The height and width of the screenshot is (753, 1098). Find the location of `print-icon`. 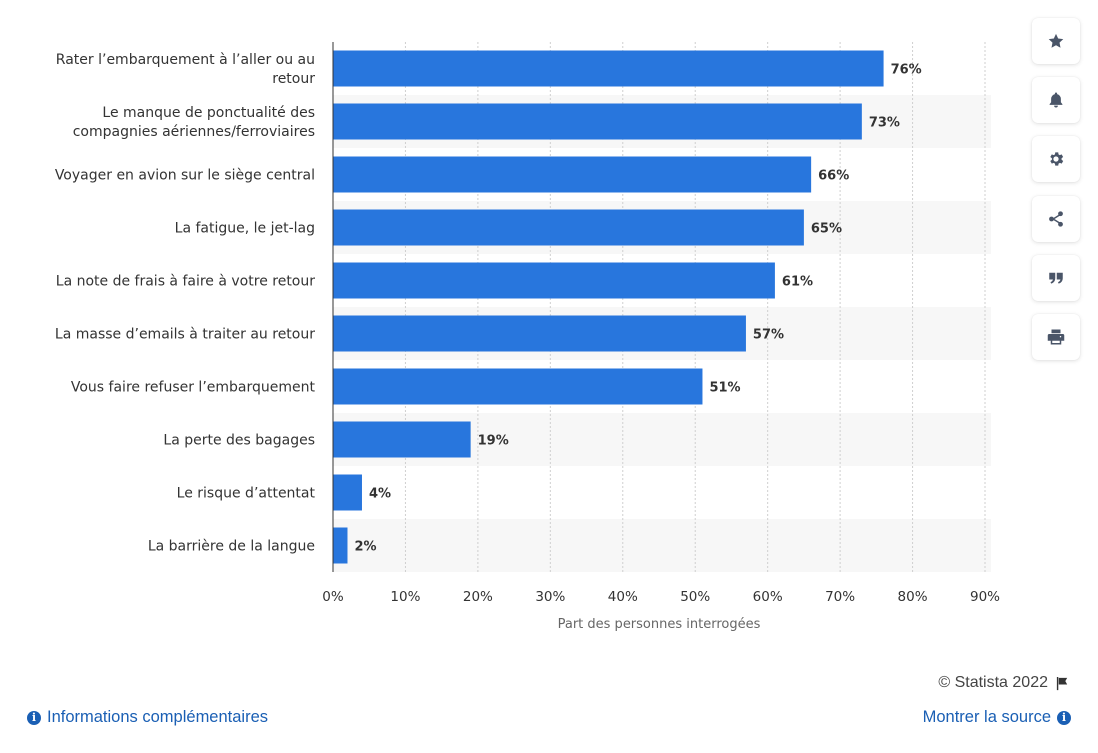

print-icon is located at coordinates (1056, 337).